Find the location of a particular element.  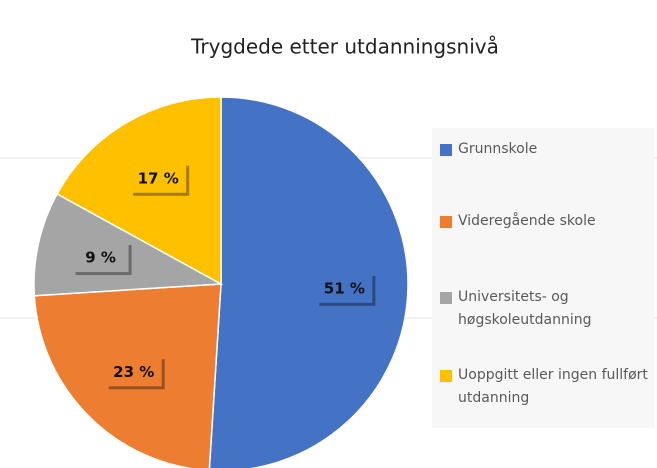

legend-item: Grunnskole is located at coordinates (545, 149).